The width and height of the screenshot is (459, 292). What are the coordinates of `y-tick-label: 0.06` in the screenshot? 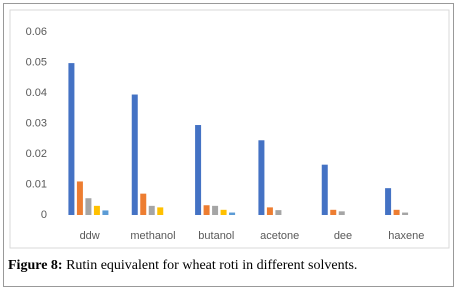 It's located at (36, 32).